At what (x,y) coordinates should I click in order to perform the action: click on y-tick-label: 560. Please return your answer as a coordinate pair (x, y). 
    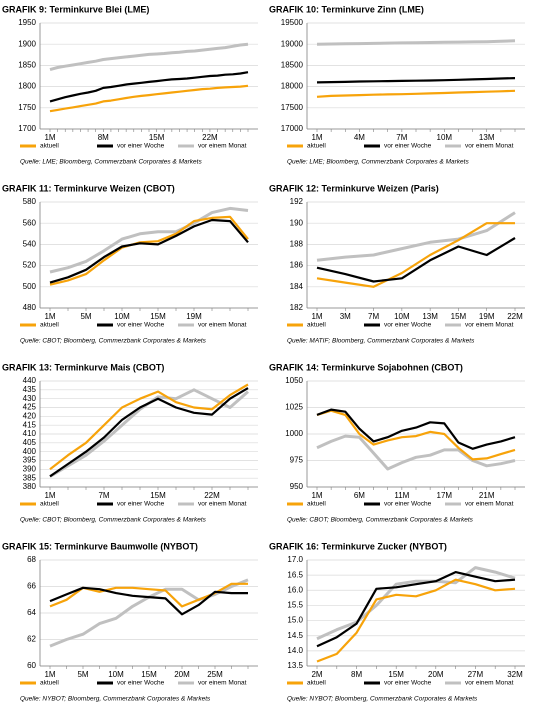
    Looking at the image, I should click on (30, 222).